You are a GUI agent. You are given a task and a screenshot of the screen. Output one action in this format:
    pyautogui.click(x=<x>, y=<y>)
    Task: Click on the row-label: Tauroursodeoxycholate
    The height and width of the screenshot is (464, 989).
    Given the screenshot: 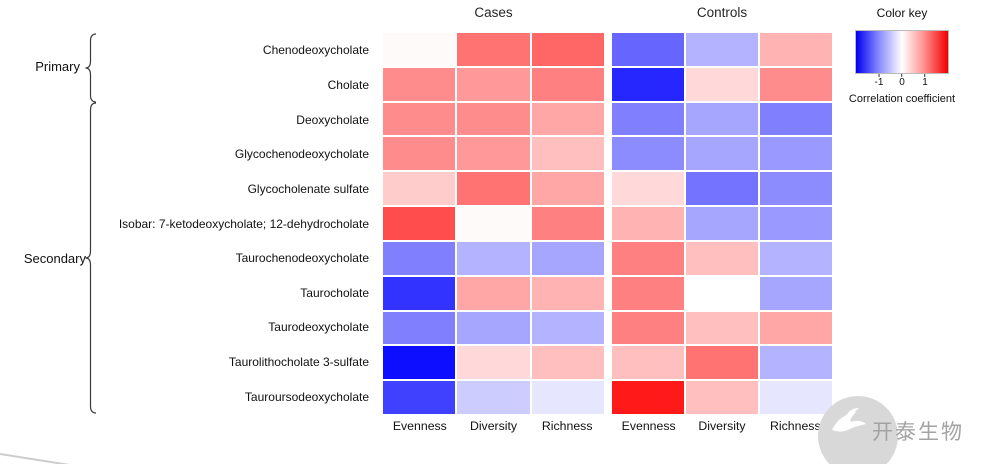 What is the action you would take?
    pyautogui.click(x=306, y=396)
    